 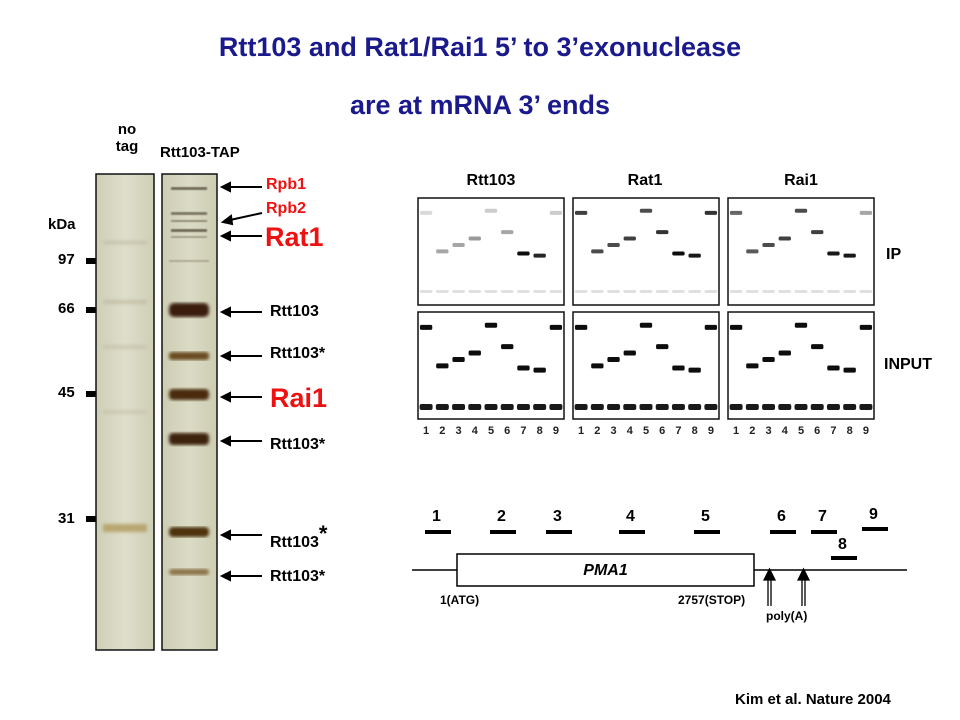 What do you see at coordinates (66, 308) in the screenshot?
I see `marker-66: 66` at bounding box center [66, 308].